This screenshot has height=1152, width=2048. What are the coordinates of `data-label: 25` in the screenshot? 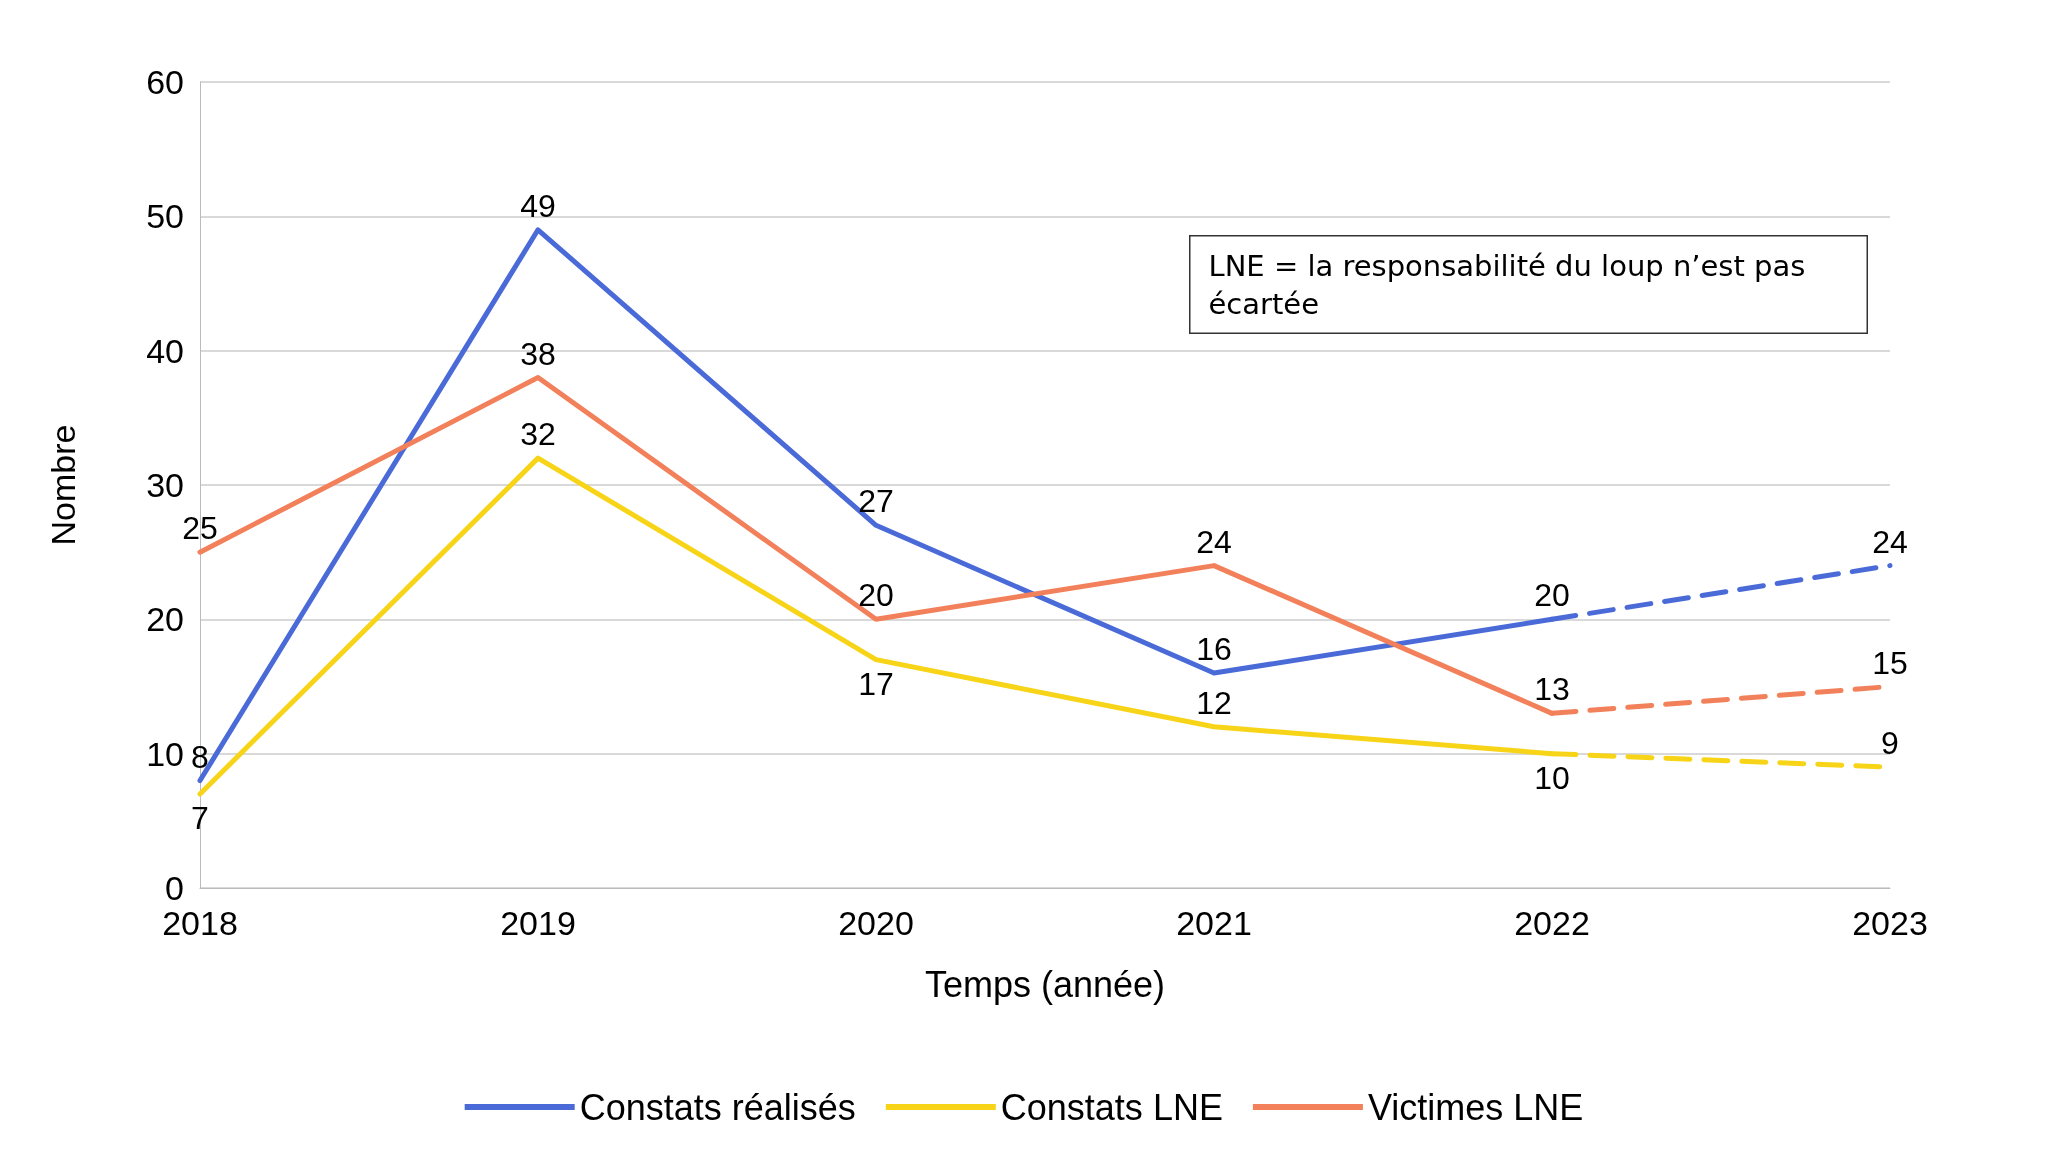 It's located at (200, 528).